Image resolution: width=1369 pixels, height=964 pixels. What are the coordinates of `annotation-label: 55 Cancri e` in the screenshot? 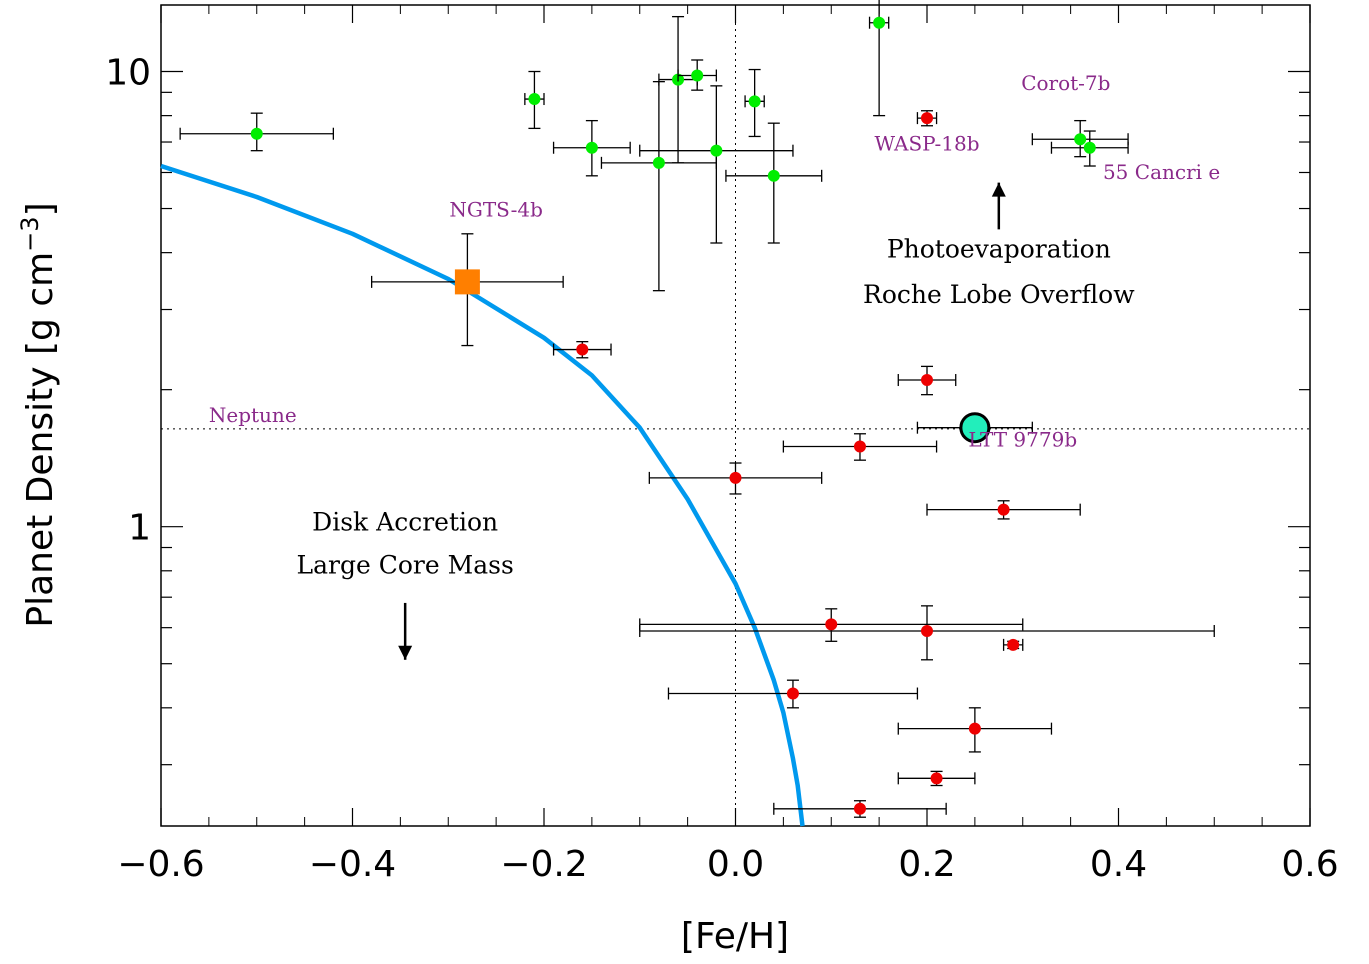 It's located at (1161, 172).